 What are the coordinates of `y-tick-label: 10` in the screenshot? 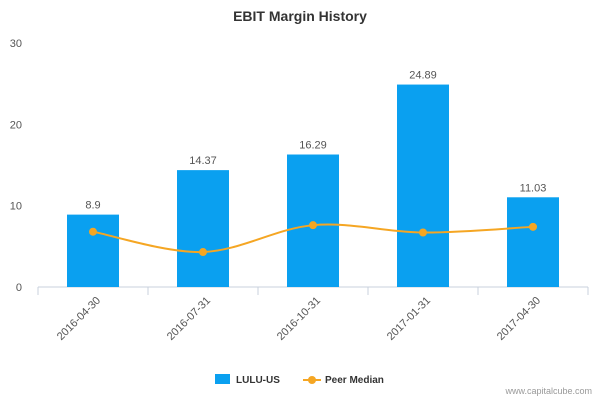 It's located at (16, 207).